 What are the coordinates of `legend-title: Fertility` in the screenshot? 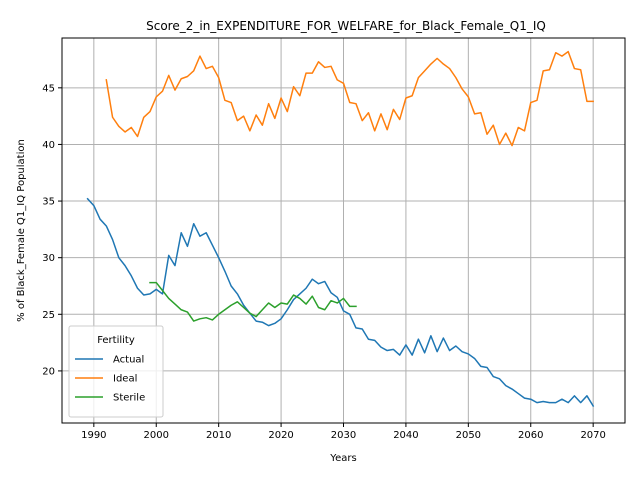 It's located at (116, 340).